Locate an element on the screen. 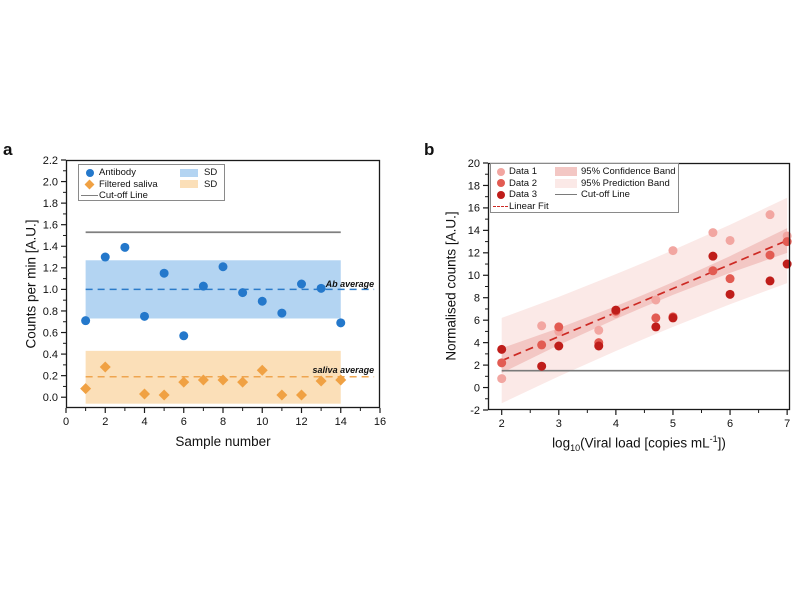  legend-label-data3: Data 3 is located at coordinates (523, 194).